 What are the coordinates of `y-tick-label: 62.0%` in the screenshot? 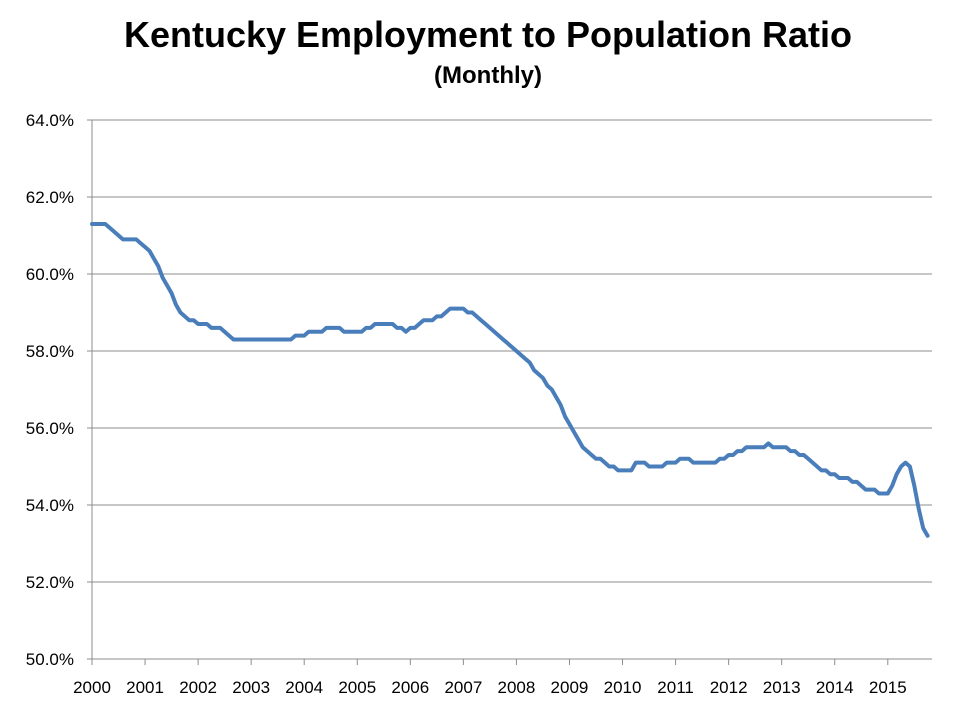 It's located at (50, 197).